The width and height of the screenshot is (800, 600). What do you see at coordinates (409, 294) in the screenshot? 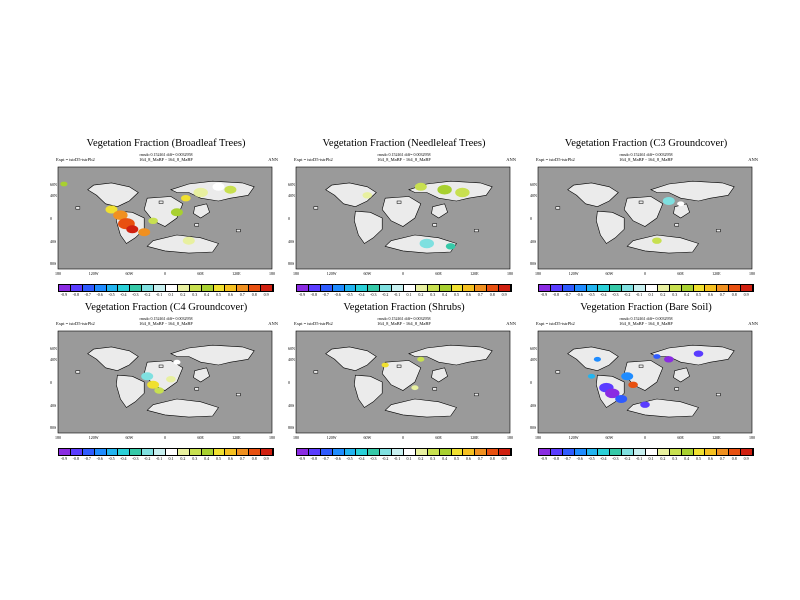
I see `colorbar-tick-label: 0.1` at bounding box center [409, 294].